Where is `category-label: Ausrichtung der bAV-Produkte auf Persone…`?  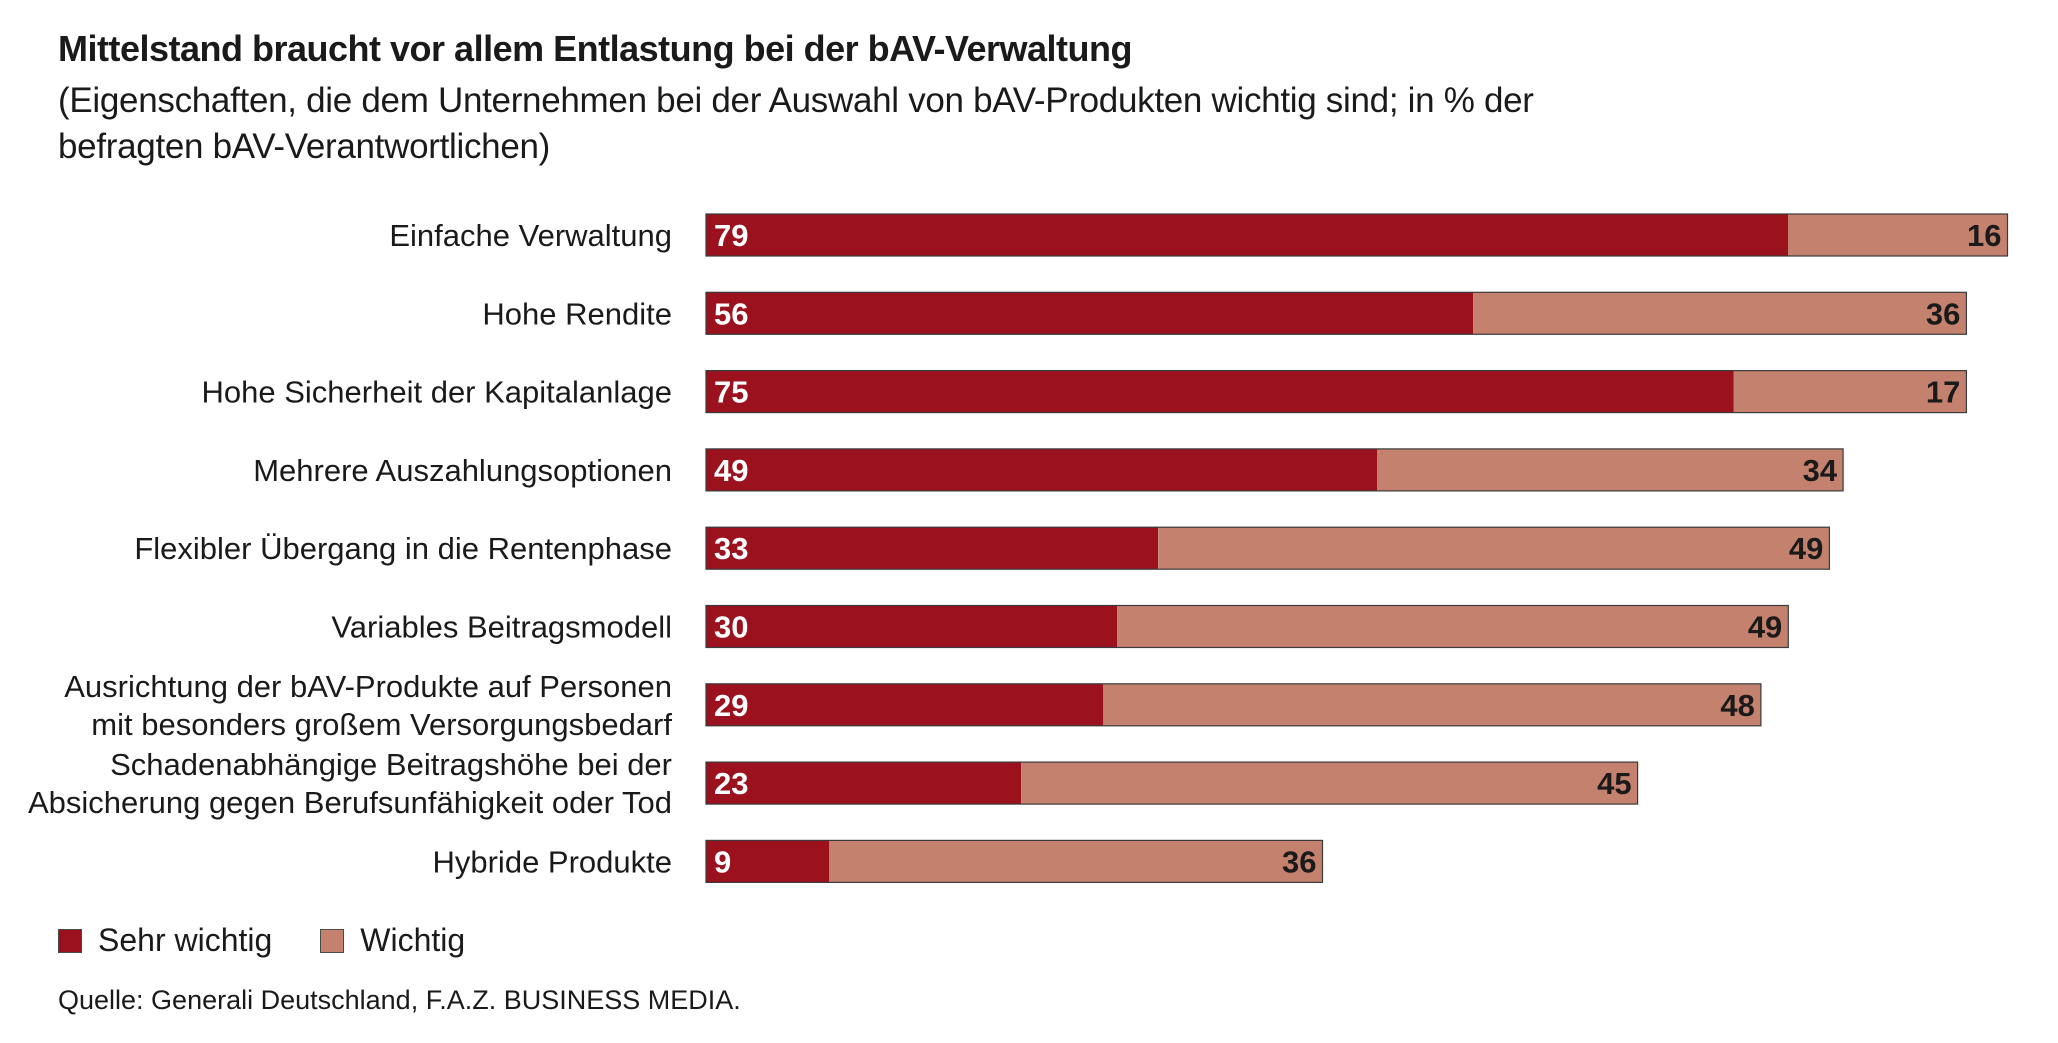
category-label: Ausrichtung der bAV-Produkte auf Persone… is located at coordinates (368, 705).